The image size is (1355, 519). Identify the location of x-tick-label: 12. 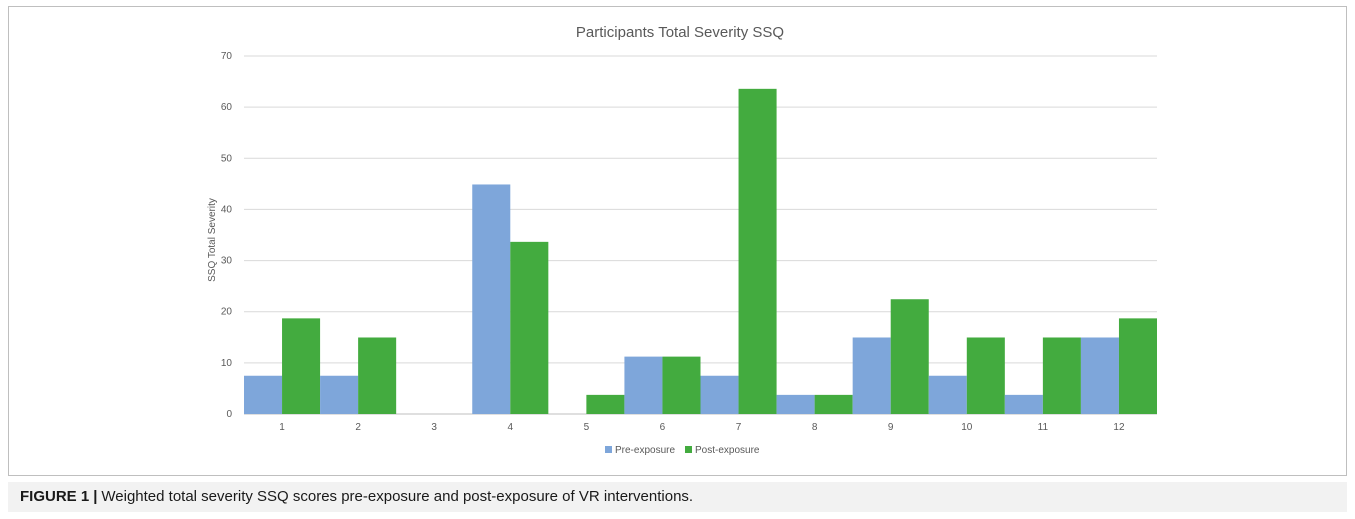
(1119, 427).